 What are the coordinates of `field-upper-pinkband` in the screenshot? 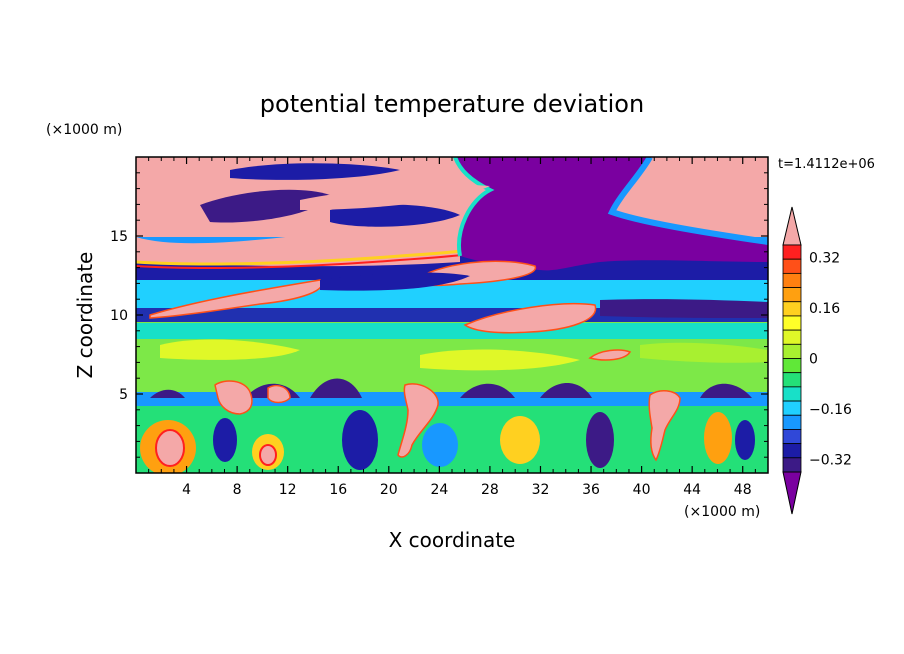 It's located at (395, 197).